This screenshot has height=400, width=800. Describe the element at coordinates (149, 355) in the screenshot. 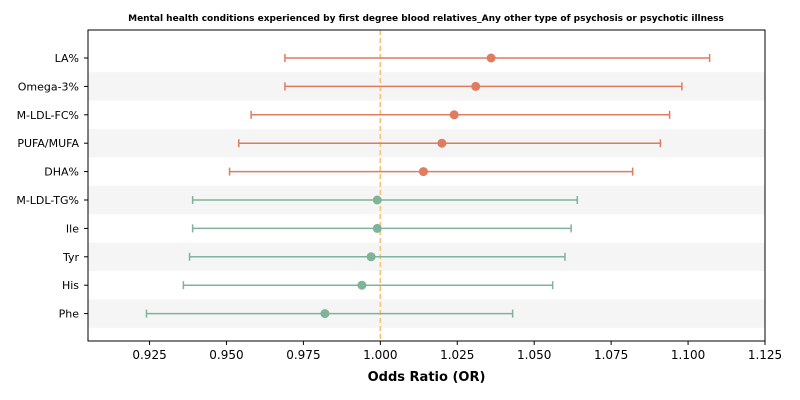

I see `x-tick-label: 0.925` at that location.